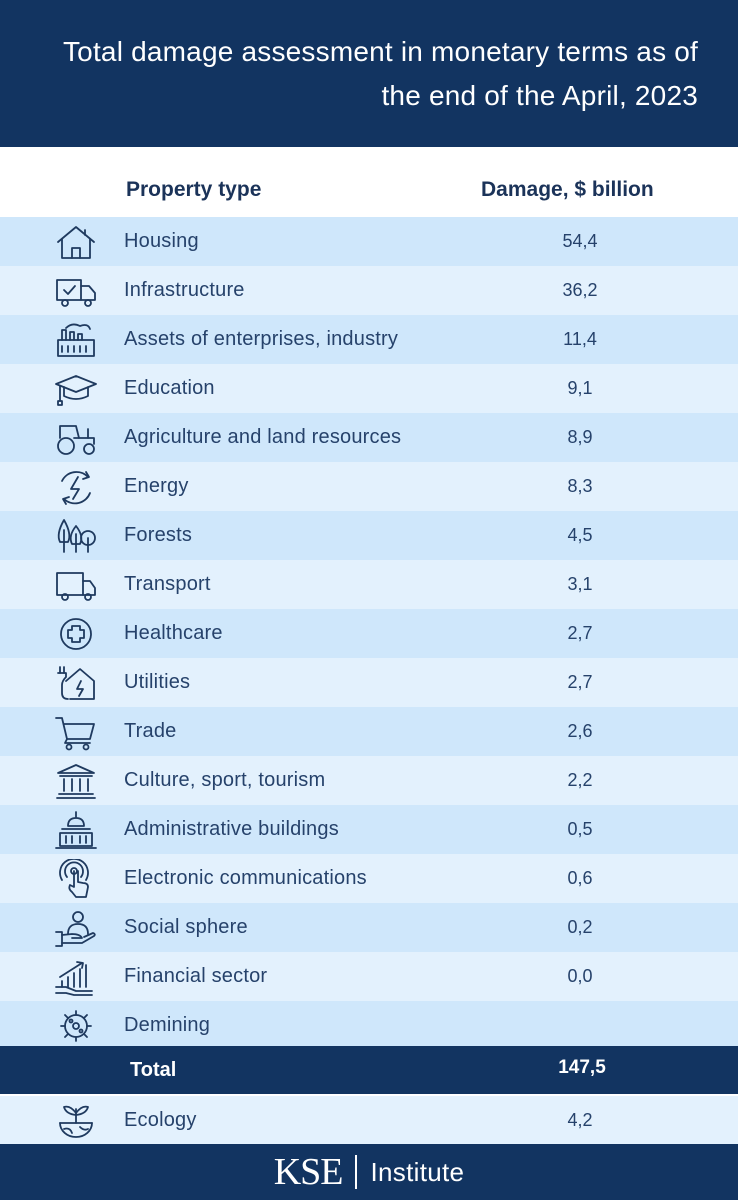 Image resolution: width=738 pixels, height=1200 pixels. Describe the element at coordinates (225, 780) in the screenshot. I see `row-label: Culture, sport, tourism` at that location.